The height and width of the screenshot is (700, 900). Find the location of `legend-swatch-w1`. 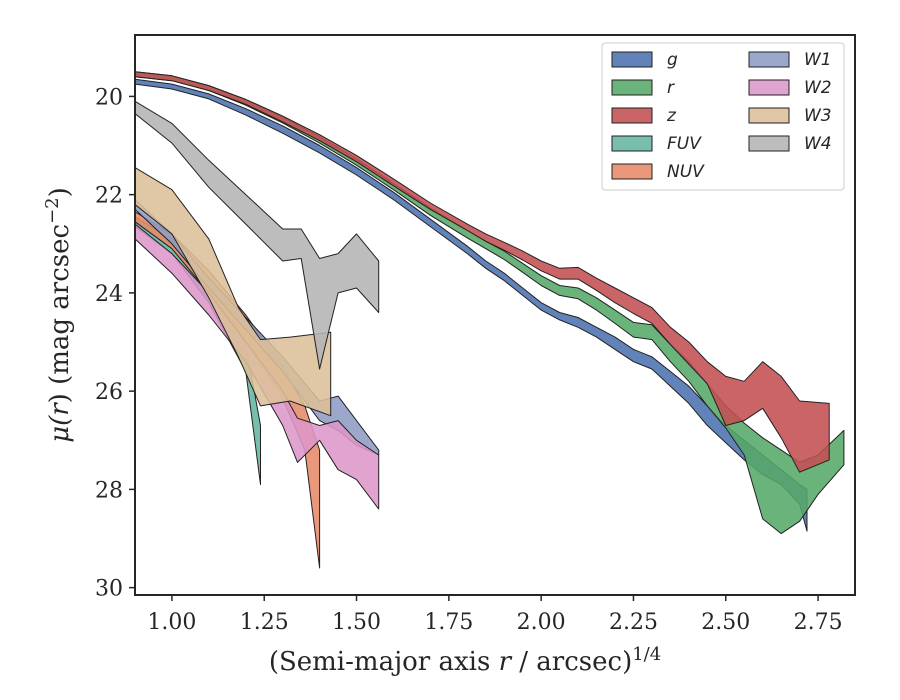

legend-swatch-w1 is located at coordinates (769, 59).